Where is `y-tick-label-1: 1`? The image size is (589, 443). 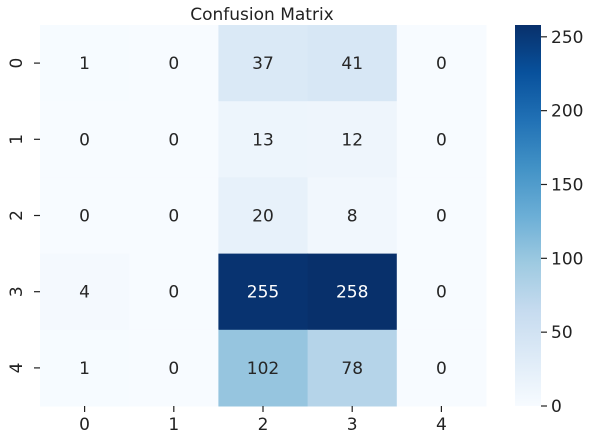
y-tick-label-1: 1 is located at coordinates (17, 139).